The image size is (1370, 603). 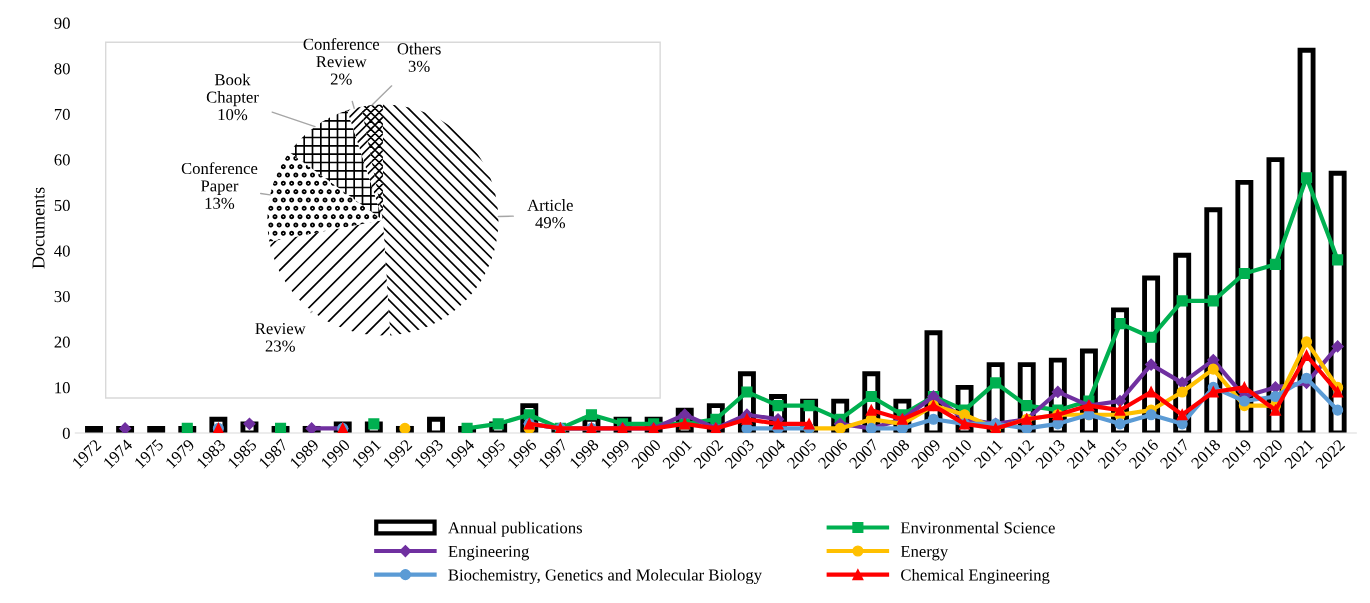 I want to click on y-axis-title: Documents, so click(x=38, y=228).